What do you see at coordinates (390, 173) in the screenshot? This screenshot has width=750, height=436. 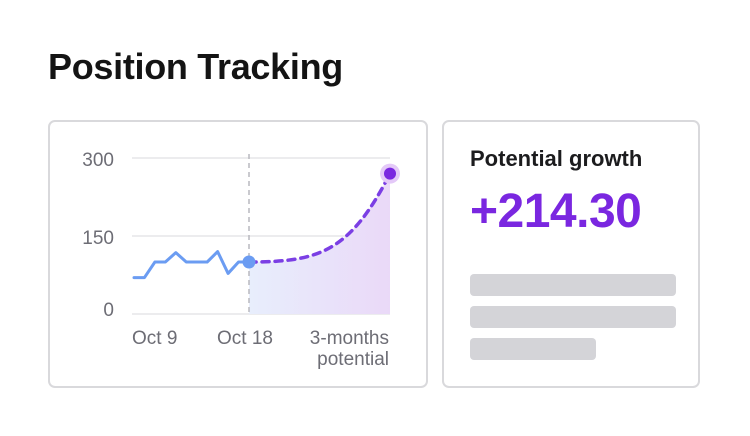 I see `potential-point` at bounding box center [390, 173].